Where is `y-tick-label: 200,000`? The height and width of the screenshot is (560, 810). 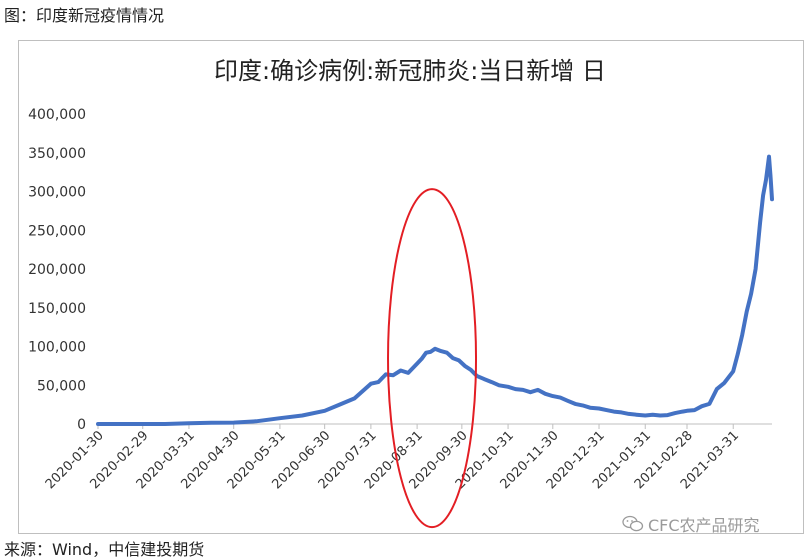 y-tick-label: 200,000 is located at coordinates (57, 270).